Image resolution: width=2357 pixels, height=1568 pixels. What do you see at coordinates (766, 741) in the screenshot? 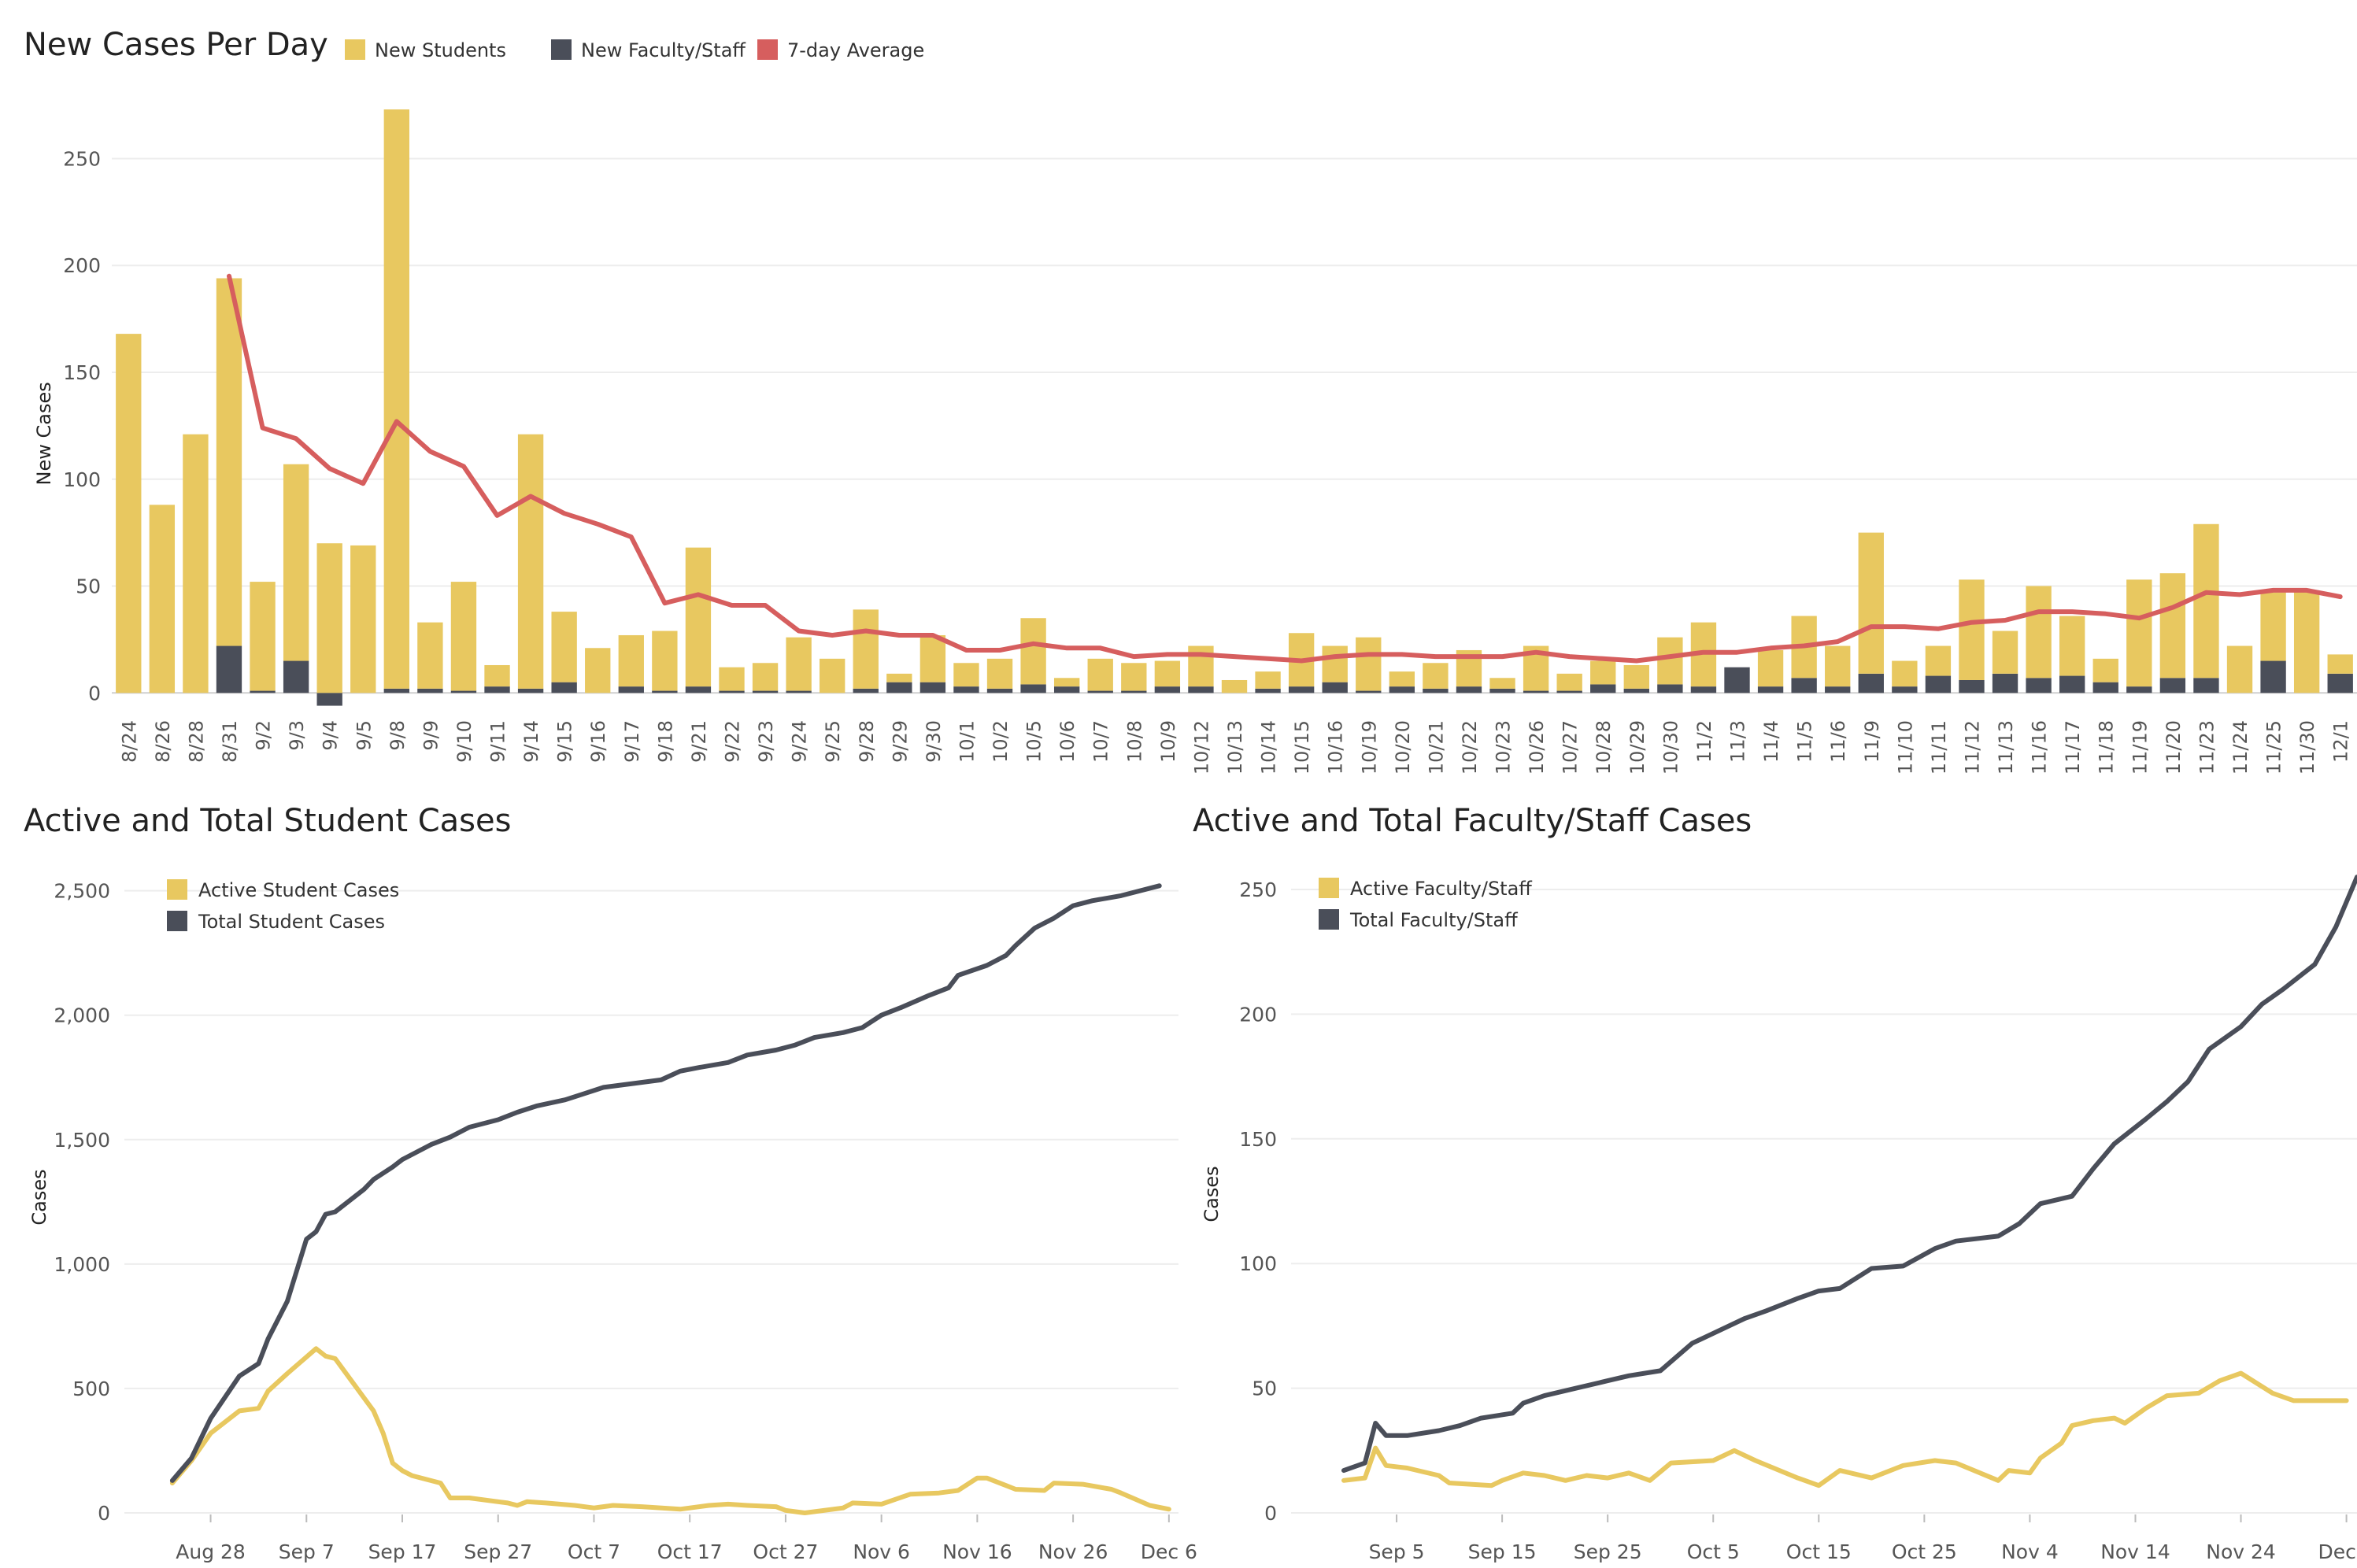
I see `x-tick-label: 9/23` at bounding box center [766, 741].